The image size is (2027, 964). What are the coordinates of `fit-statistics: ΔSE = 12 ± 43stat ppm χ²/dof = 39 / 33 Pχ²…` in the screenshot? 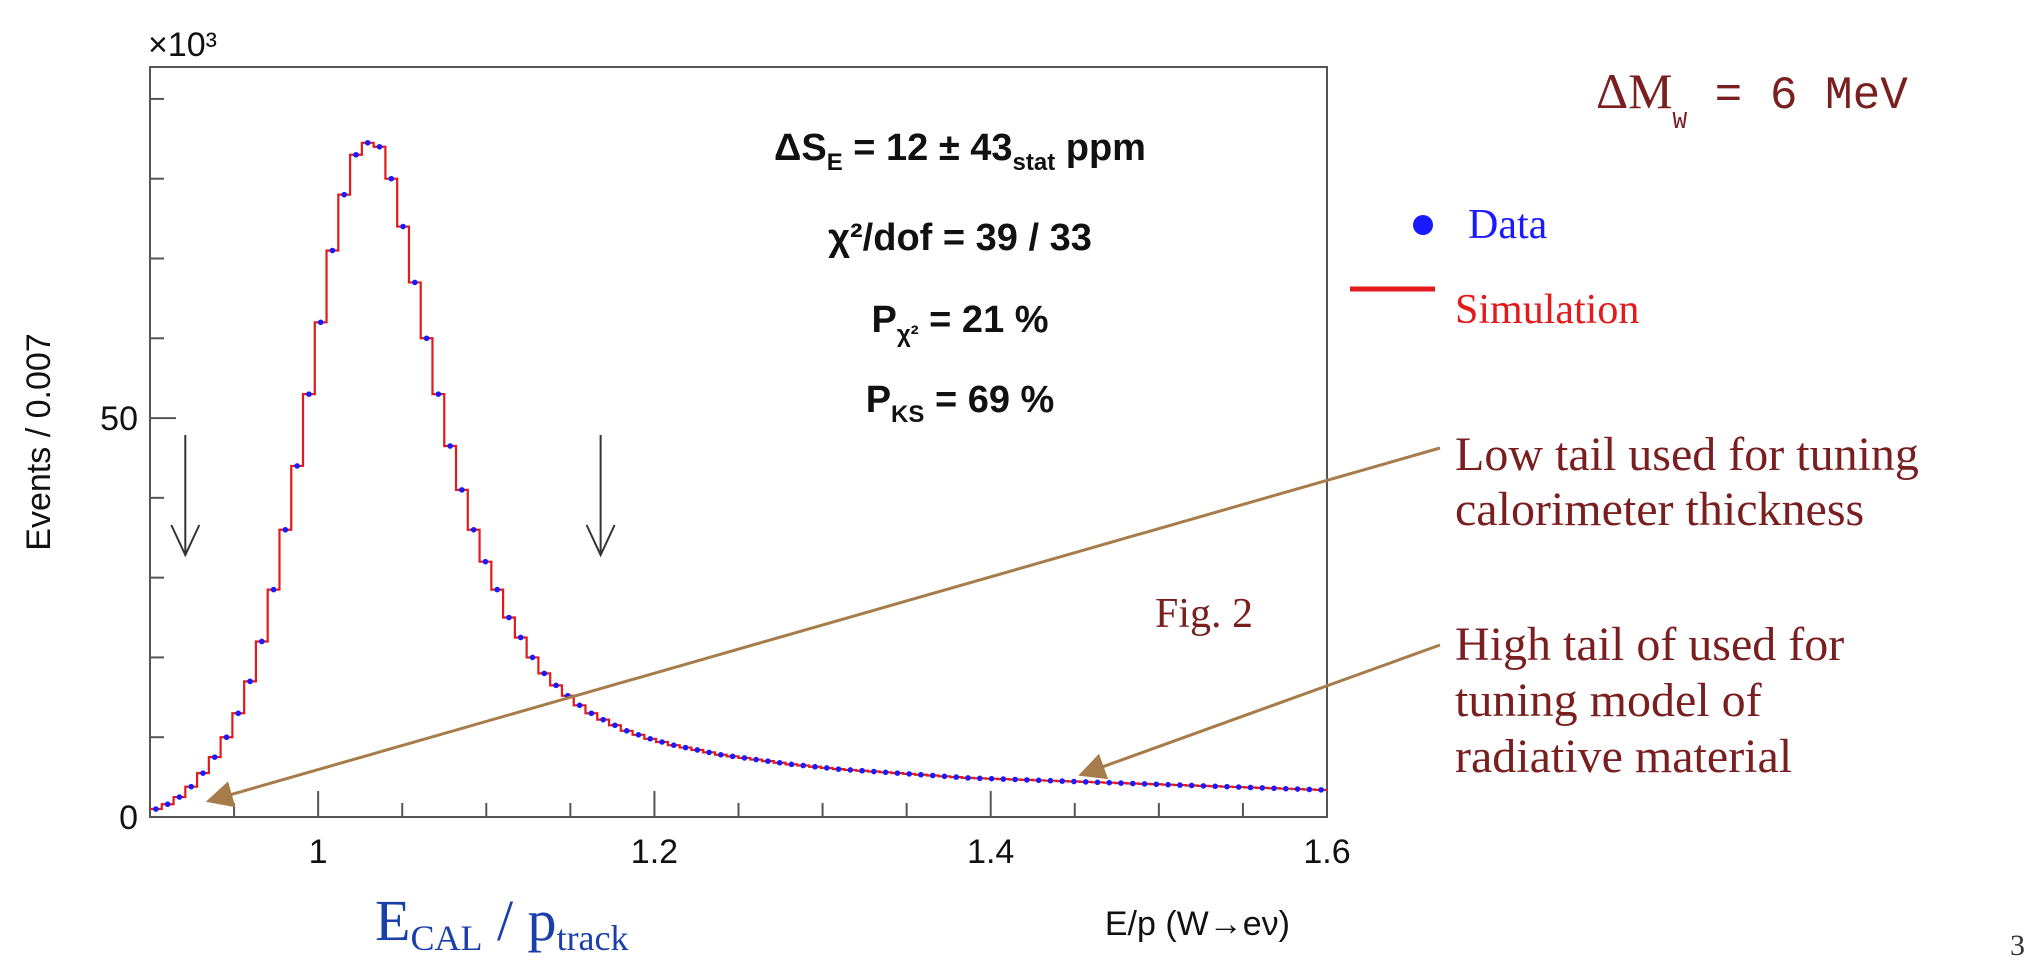 It's located at (960, 277).